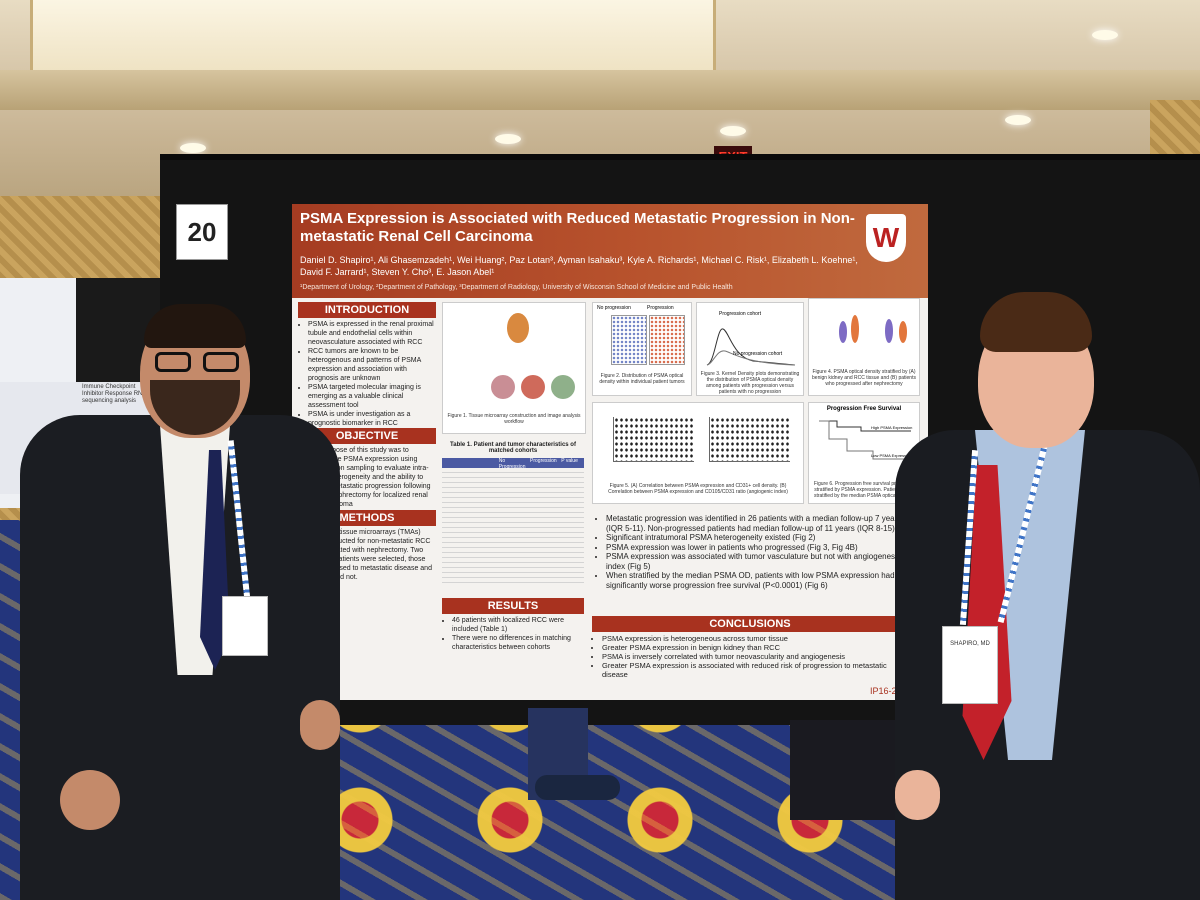 This screenshot has height=900, width=1200. What do you see at coordinates (653, 439) in the screenshot?
I see `fig5-scatter-a` at bounding box center [653, 439].